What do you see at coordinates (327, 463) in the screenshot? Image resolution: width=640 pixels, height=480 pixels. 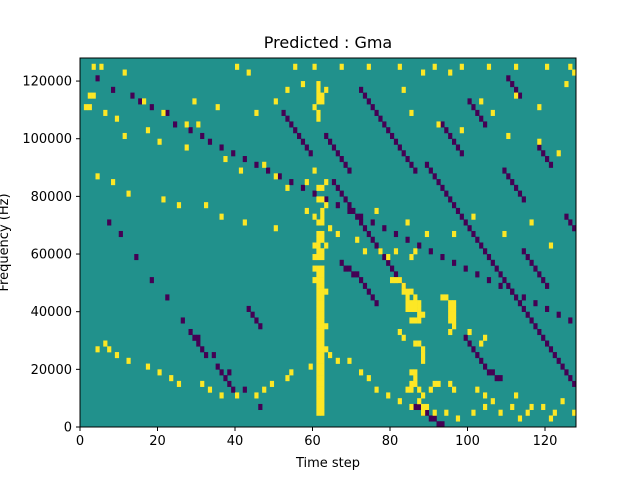 I see `x-axis-label: Time step` at bounding box center [327, 463].